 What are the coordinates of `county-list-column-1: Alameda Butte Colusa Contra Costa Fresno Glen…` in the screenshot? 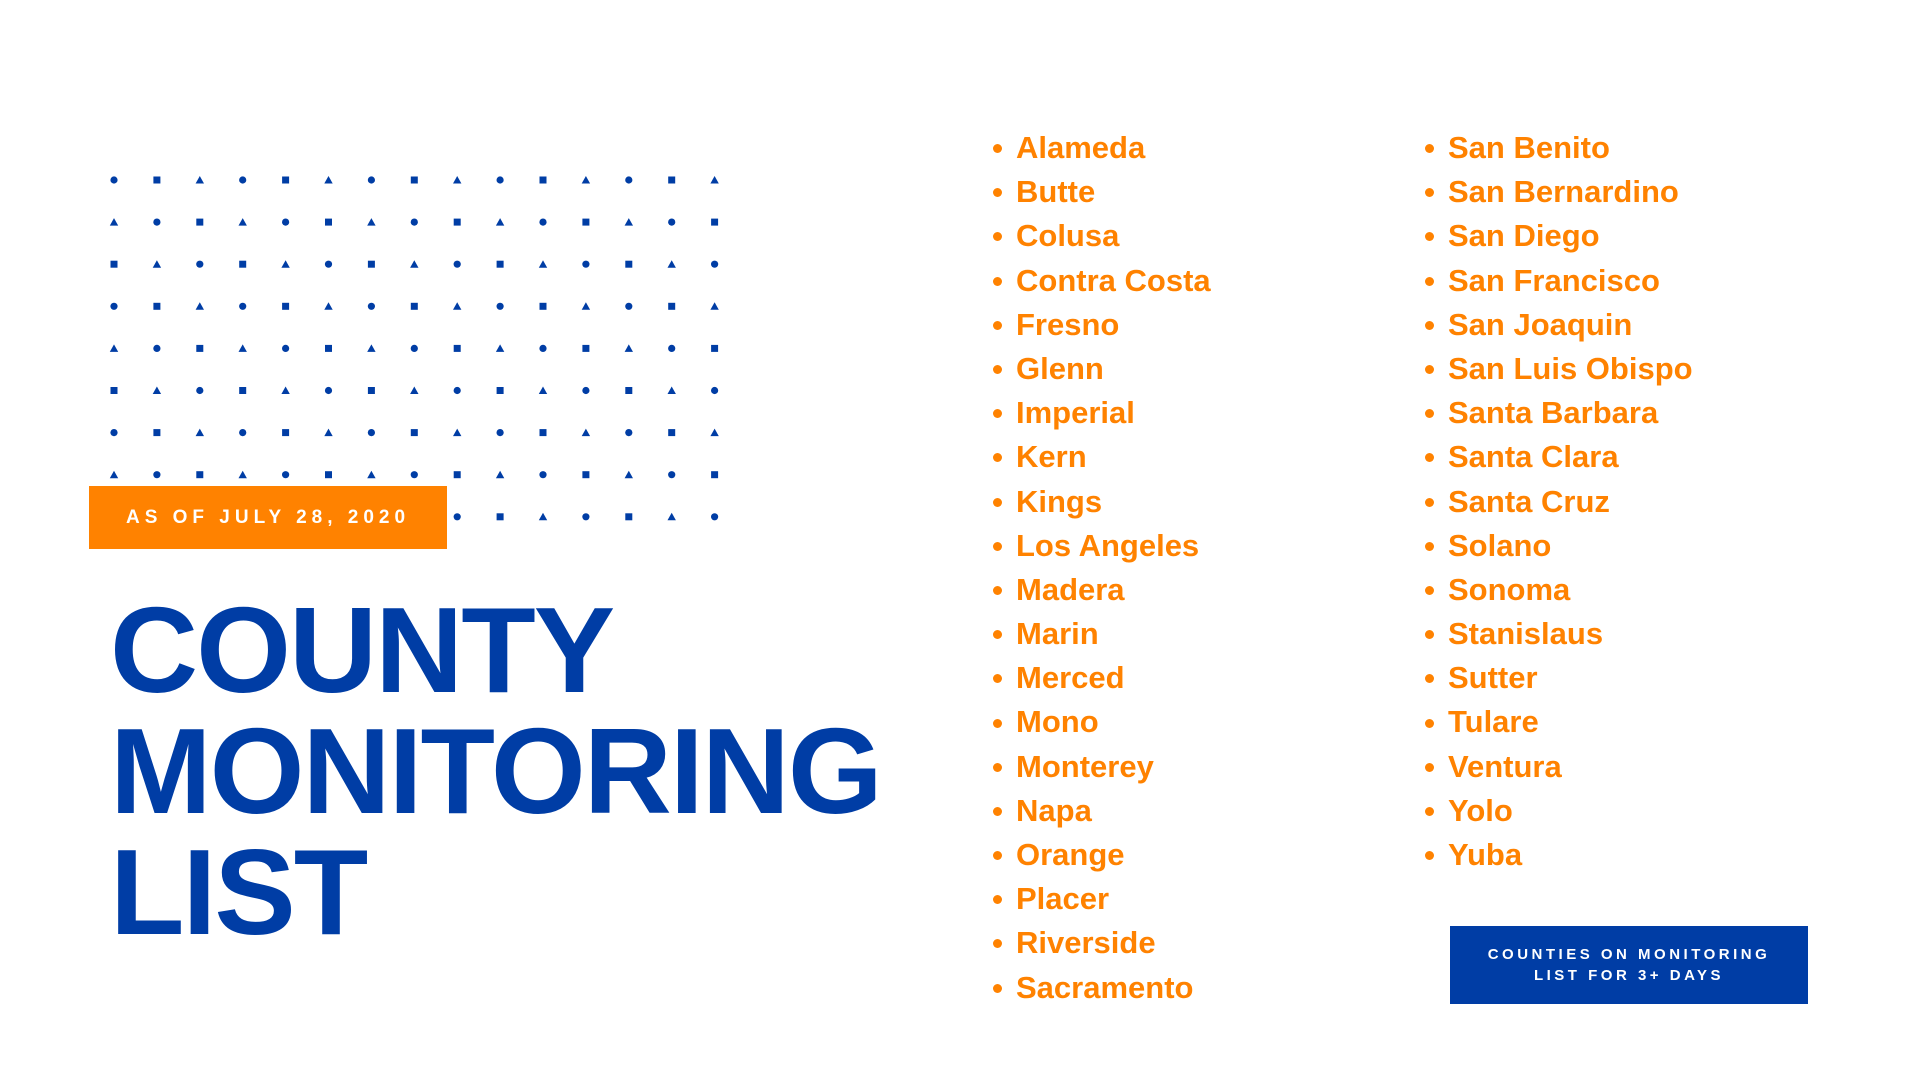 It's located at (1102, 568).